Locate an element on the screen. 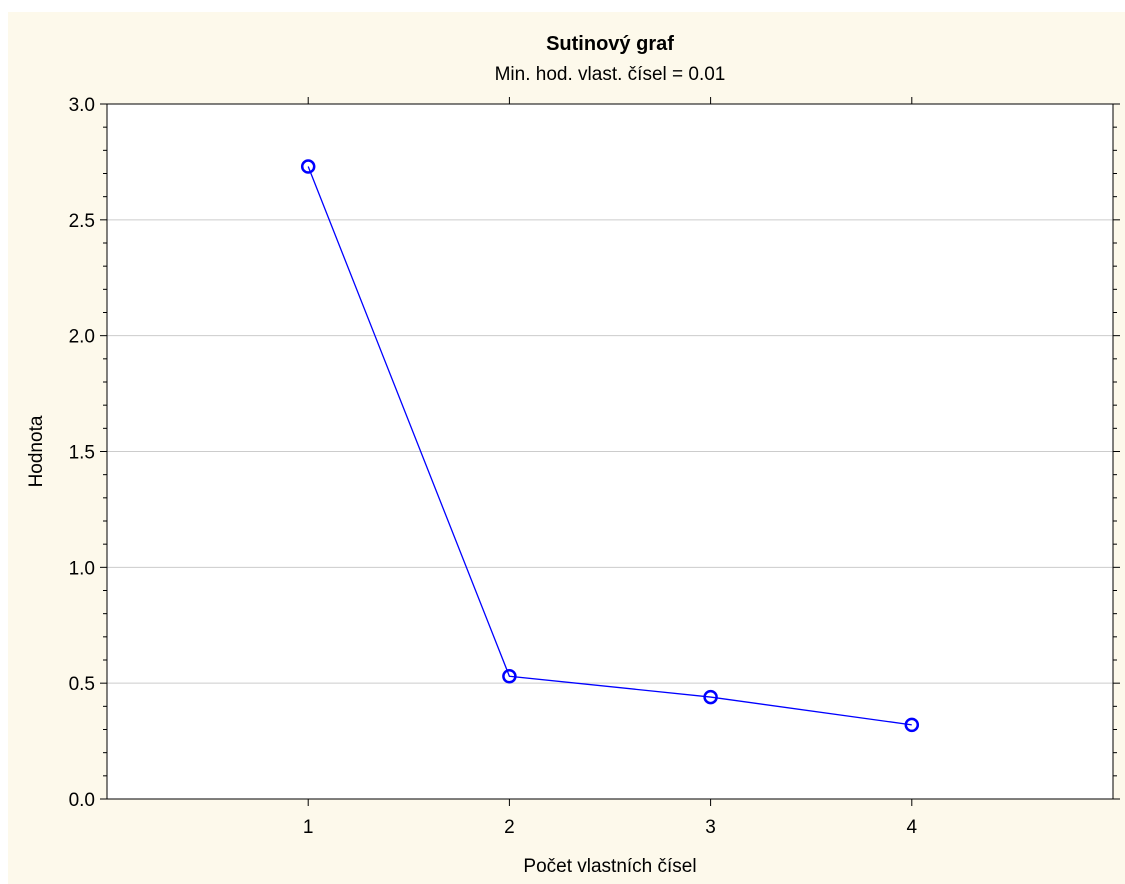 The height and width of the screenshot is (884, 1125). y-tick-label: 3.0 is located at coordinates (82, 105).